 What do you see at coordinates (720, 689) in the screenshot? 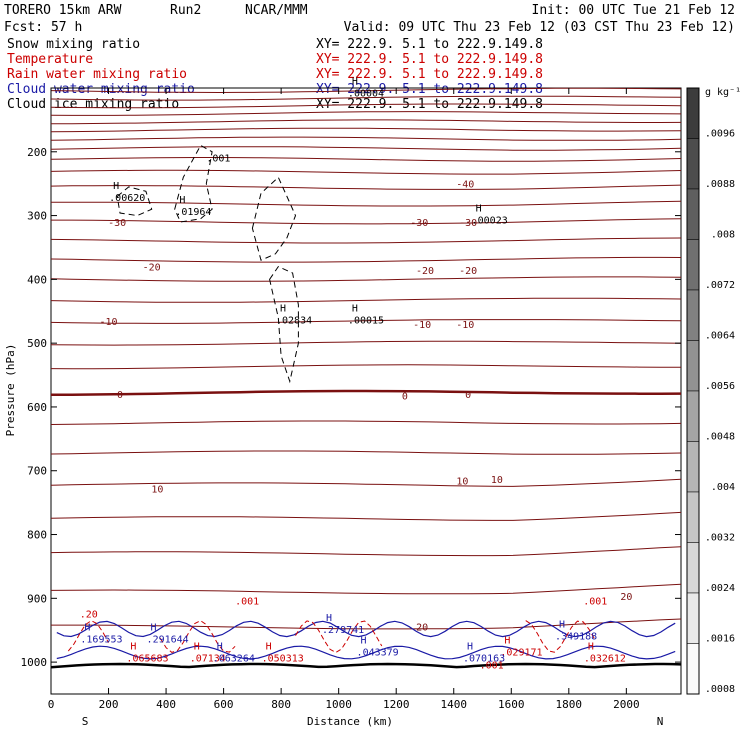
I see `colorbar-tick-label: .0008` at bounding box center [720, 689].